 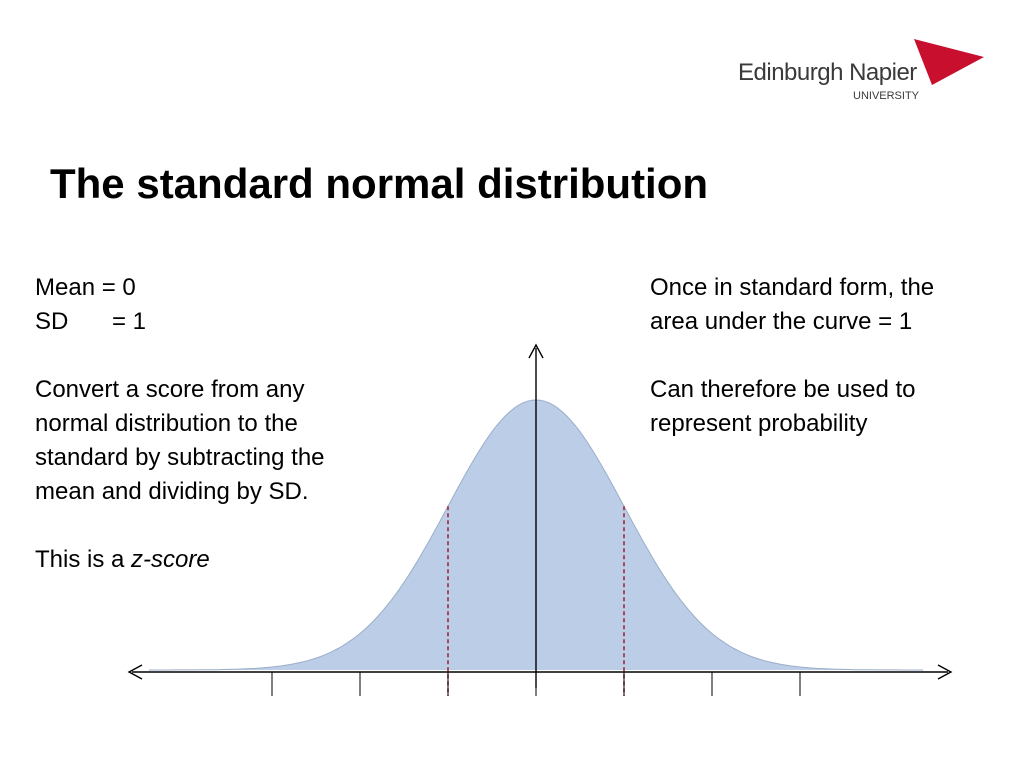 What do you see at coordinates (170, 559) in the screenshot?
I see `zscore-term: z-score` at bounding box center [170, 559].